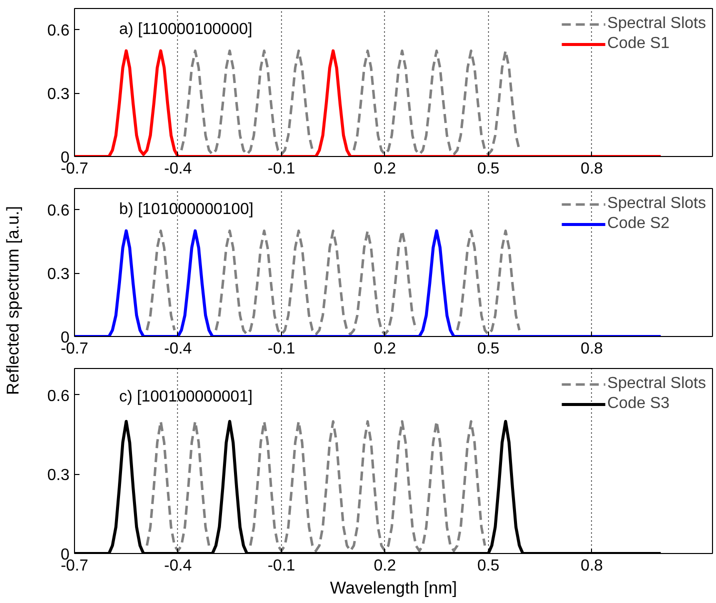 The image size is (716, 603). Describe the element at coordinates (185, 29) in the screenshot. I see `annotation: a) [110000100000]` at that location.